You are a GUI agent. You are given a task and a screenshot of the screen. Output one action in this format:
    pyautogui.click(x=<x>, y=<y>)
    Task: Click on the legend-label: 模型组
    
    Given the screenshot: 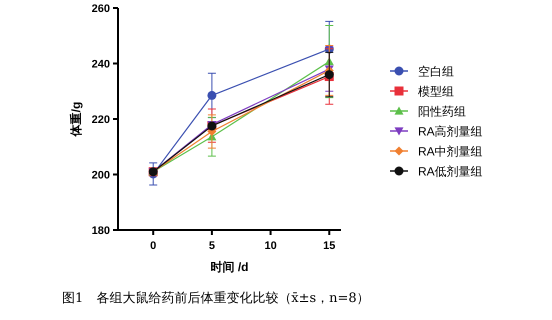 What is the action you would take?
    pyautogui.click(x=436, y=91)
    